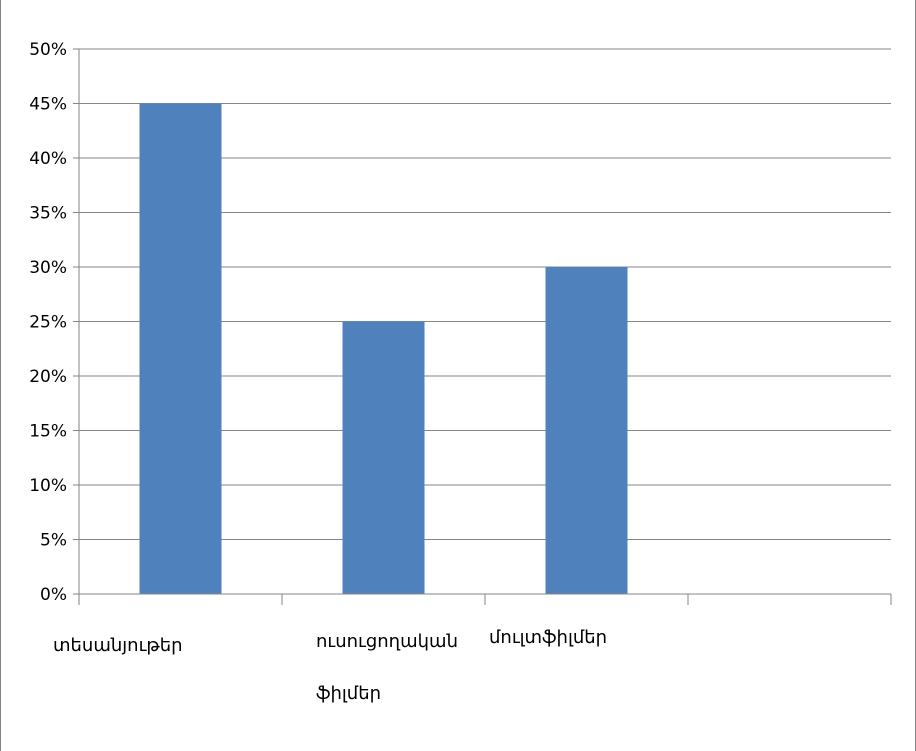 The height and width of the screenshot is (751, 916). I want to click on y-tick-label: 20%, so click(48, 377).